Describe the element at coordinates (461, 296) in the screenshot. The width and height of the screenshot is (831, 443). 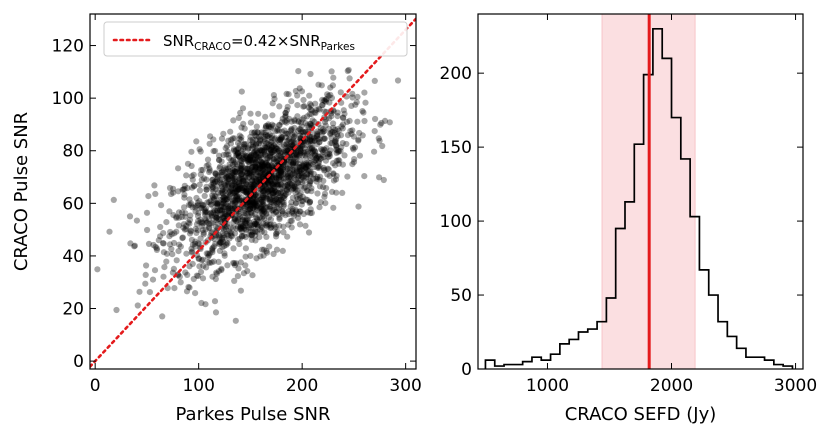
I see `y-tick-label: 50` at that location.